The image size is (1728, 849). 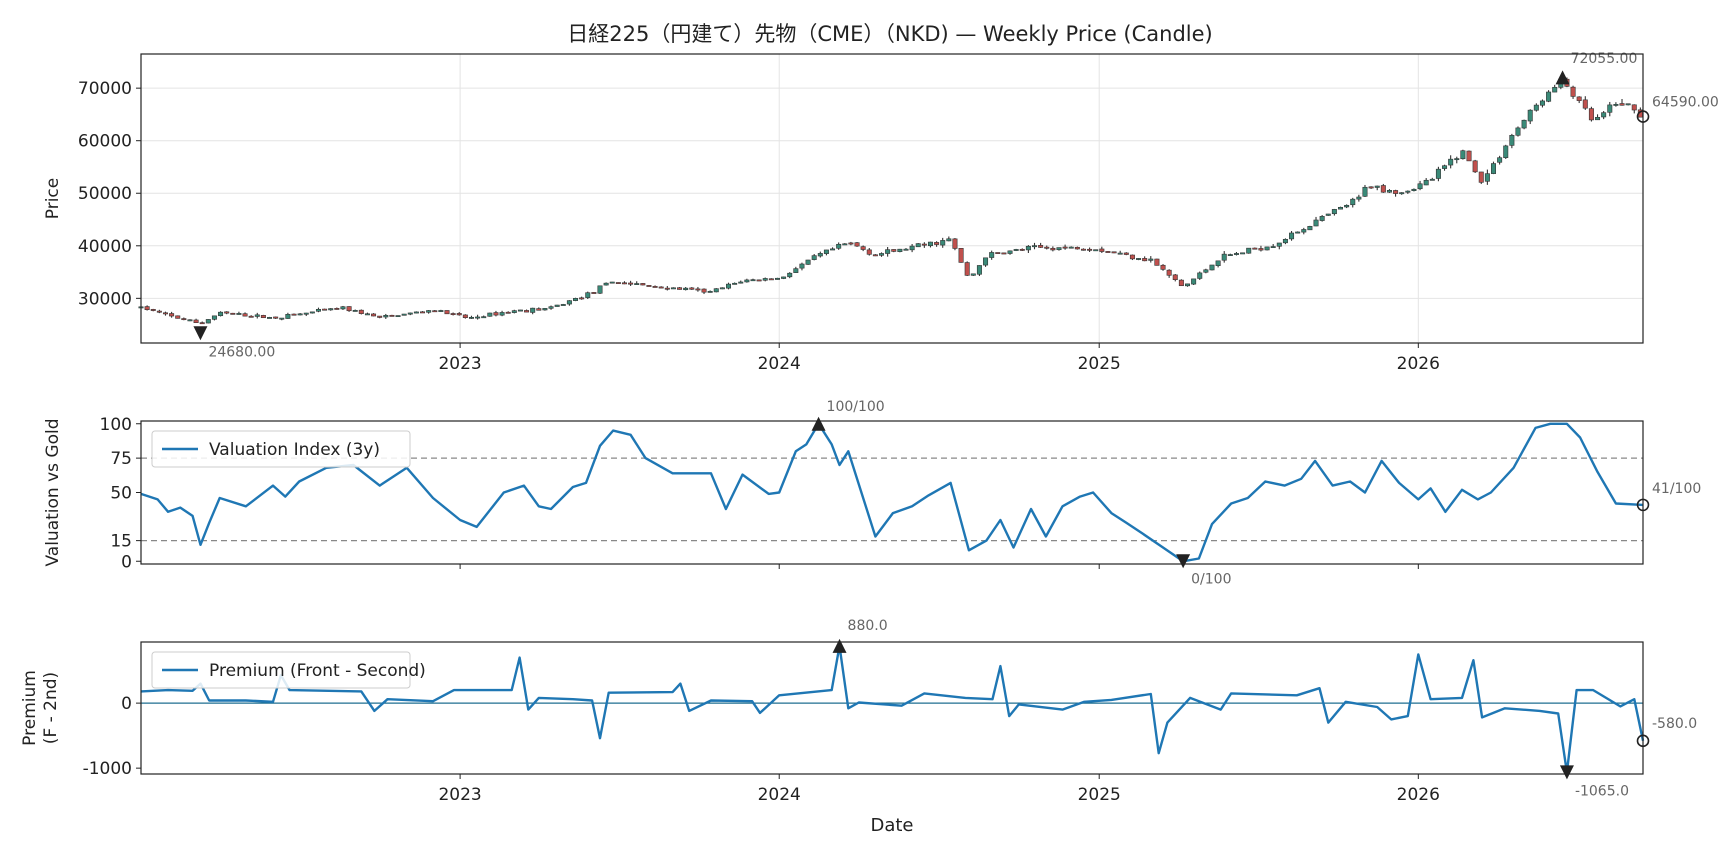 I want to click on last-annotation: 41/100, so click(x=1676, y=489).